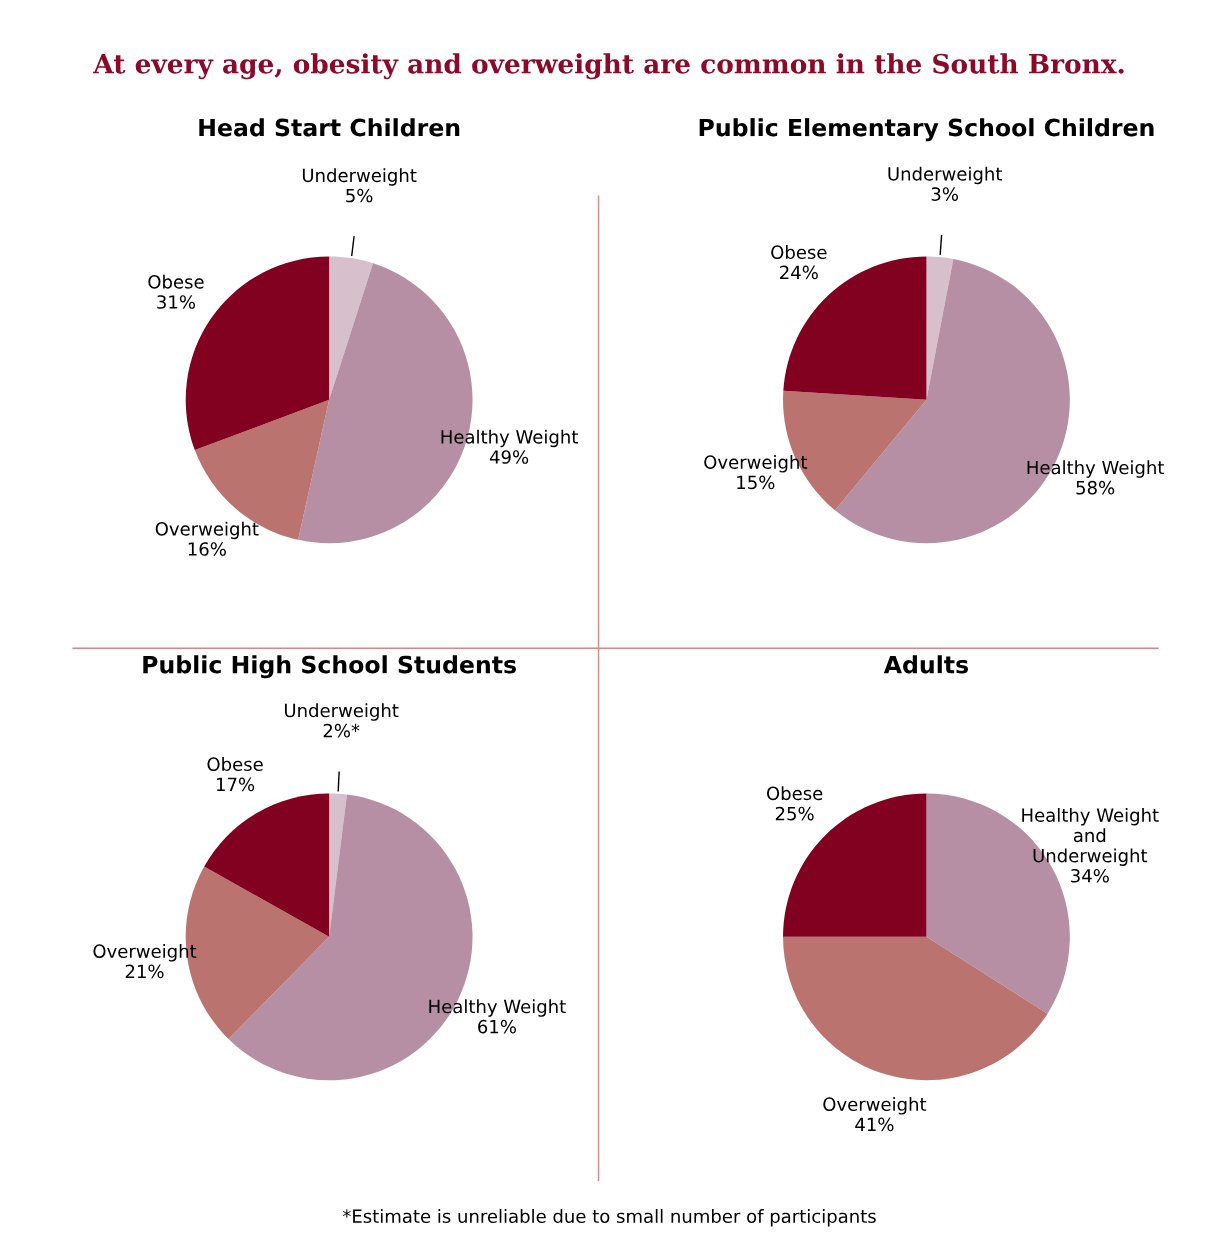 The image size is (1219, 1249). Describe the element at coordinates (359, 195) in the screenshot. I see `data-label: 5%` at that location.